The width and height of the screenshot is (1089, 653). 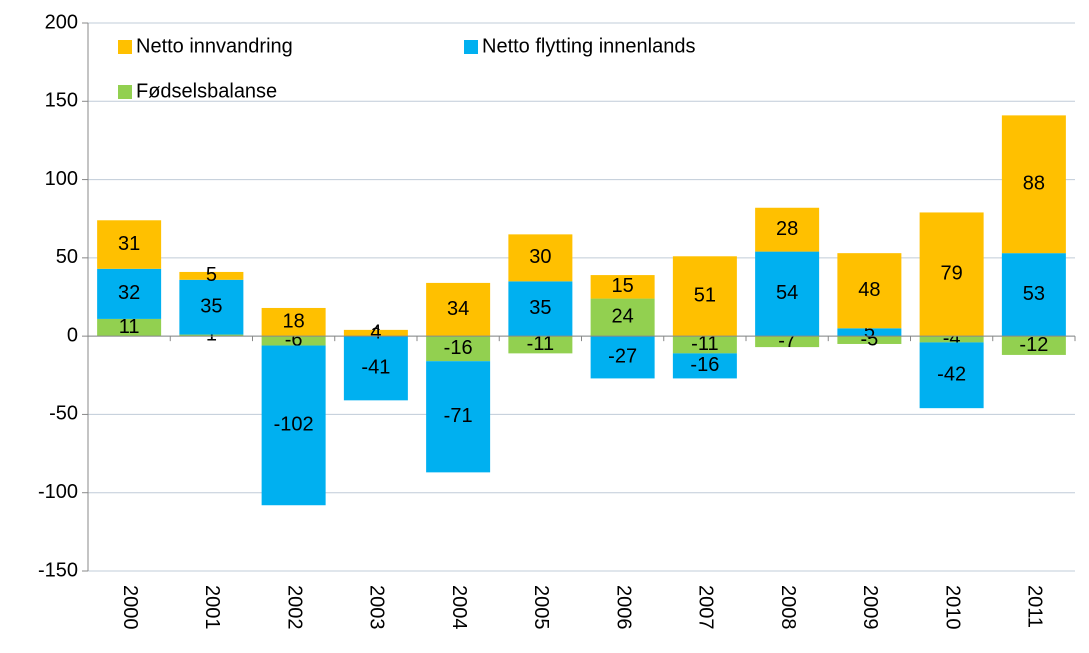 I want to click on x-tick-label: 2003, so click(x=377, y=607).